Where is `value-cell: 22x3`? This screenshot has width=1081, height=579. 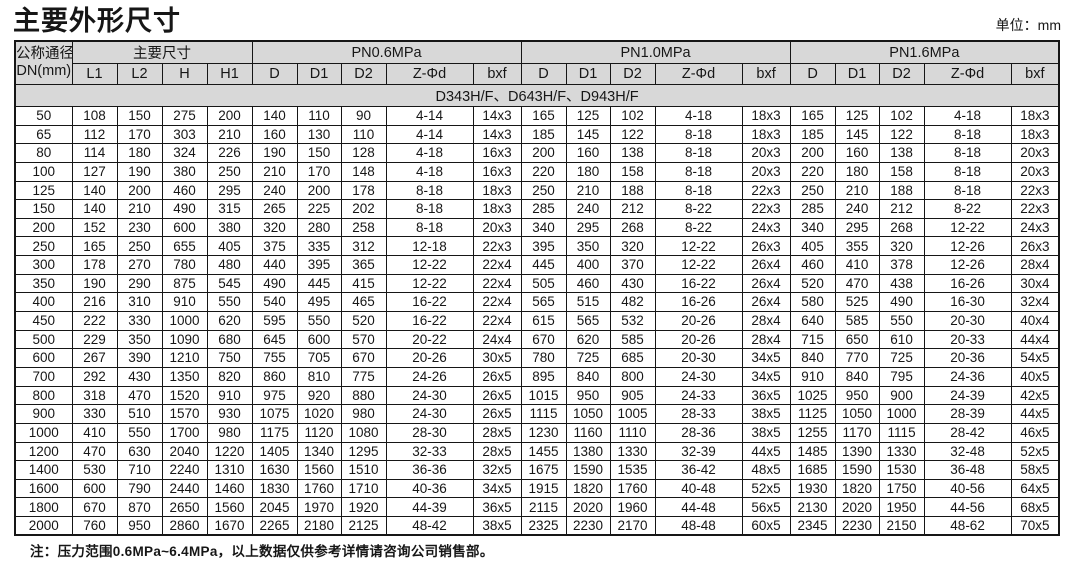
value-cell: 22x3 is located at coordinates (1035, 190).